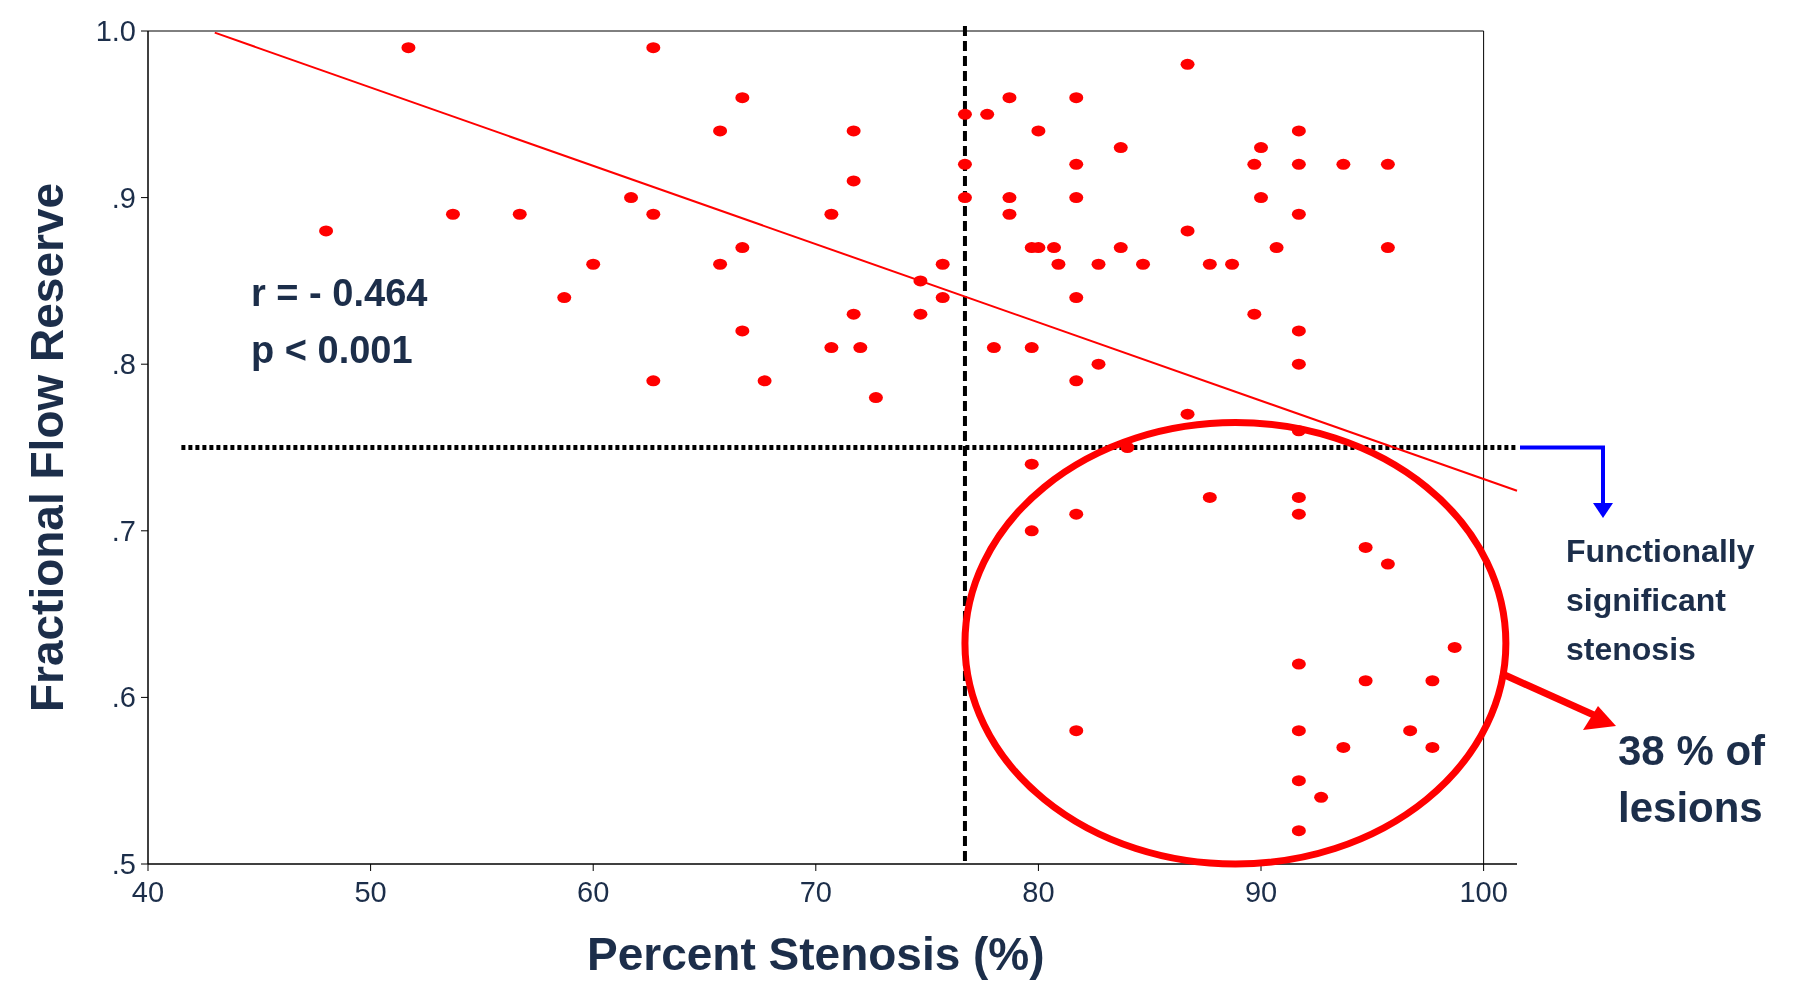 This screenshot has width=1802, height=997. I want to click on y-tick-label: .6, so click(123, 697).